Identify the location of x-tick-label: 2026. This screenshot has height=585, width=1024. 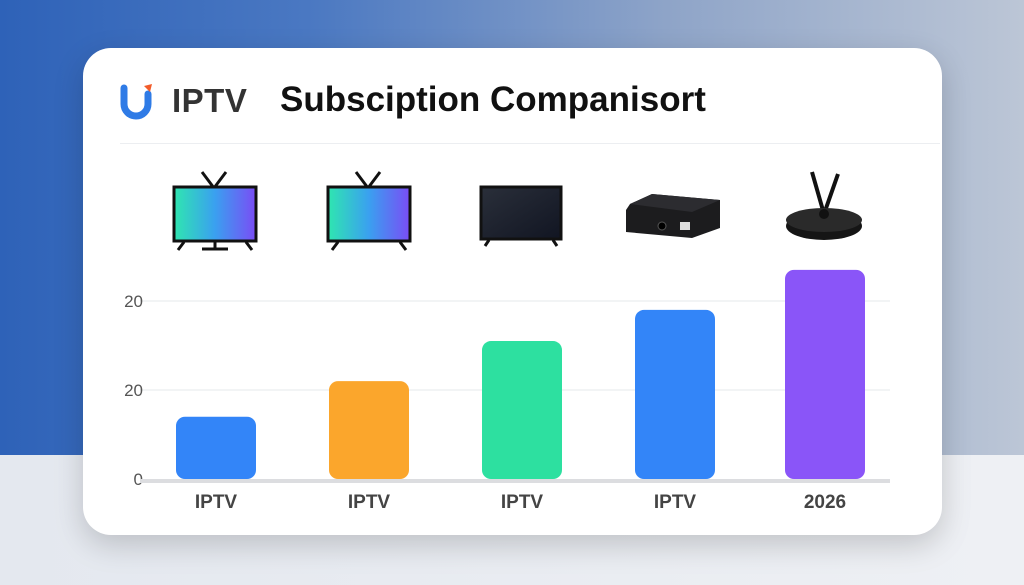
(825, 502).